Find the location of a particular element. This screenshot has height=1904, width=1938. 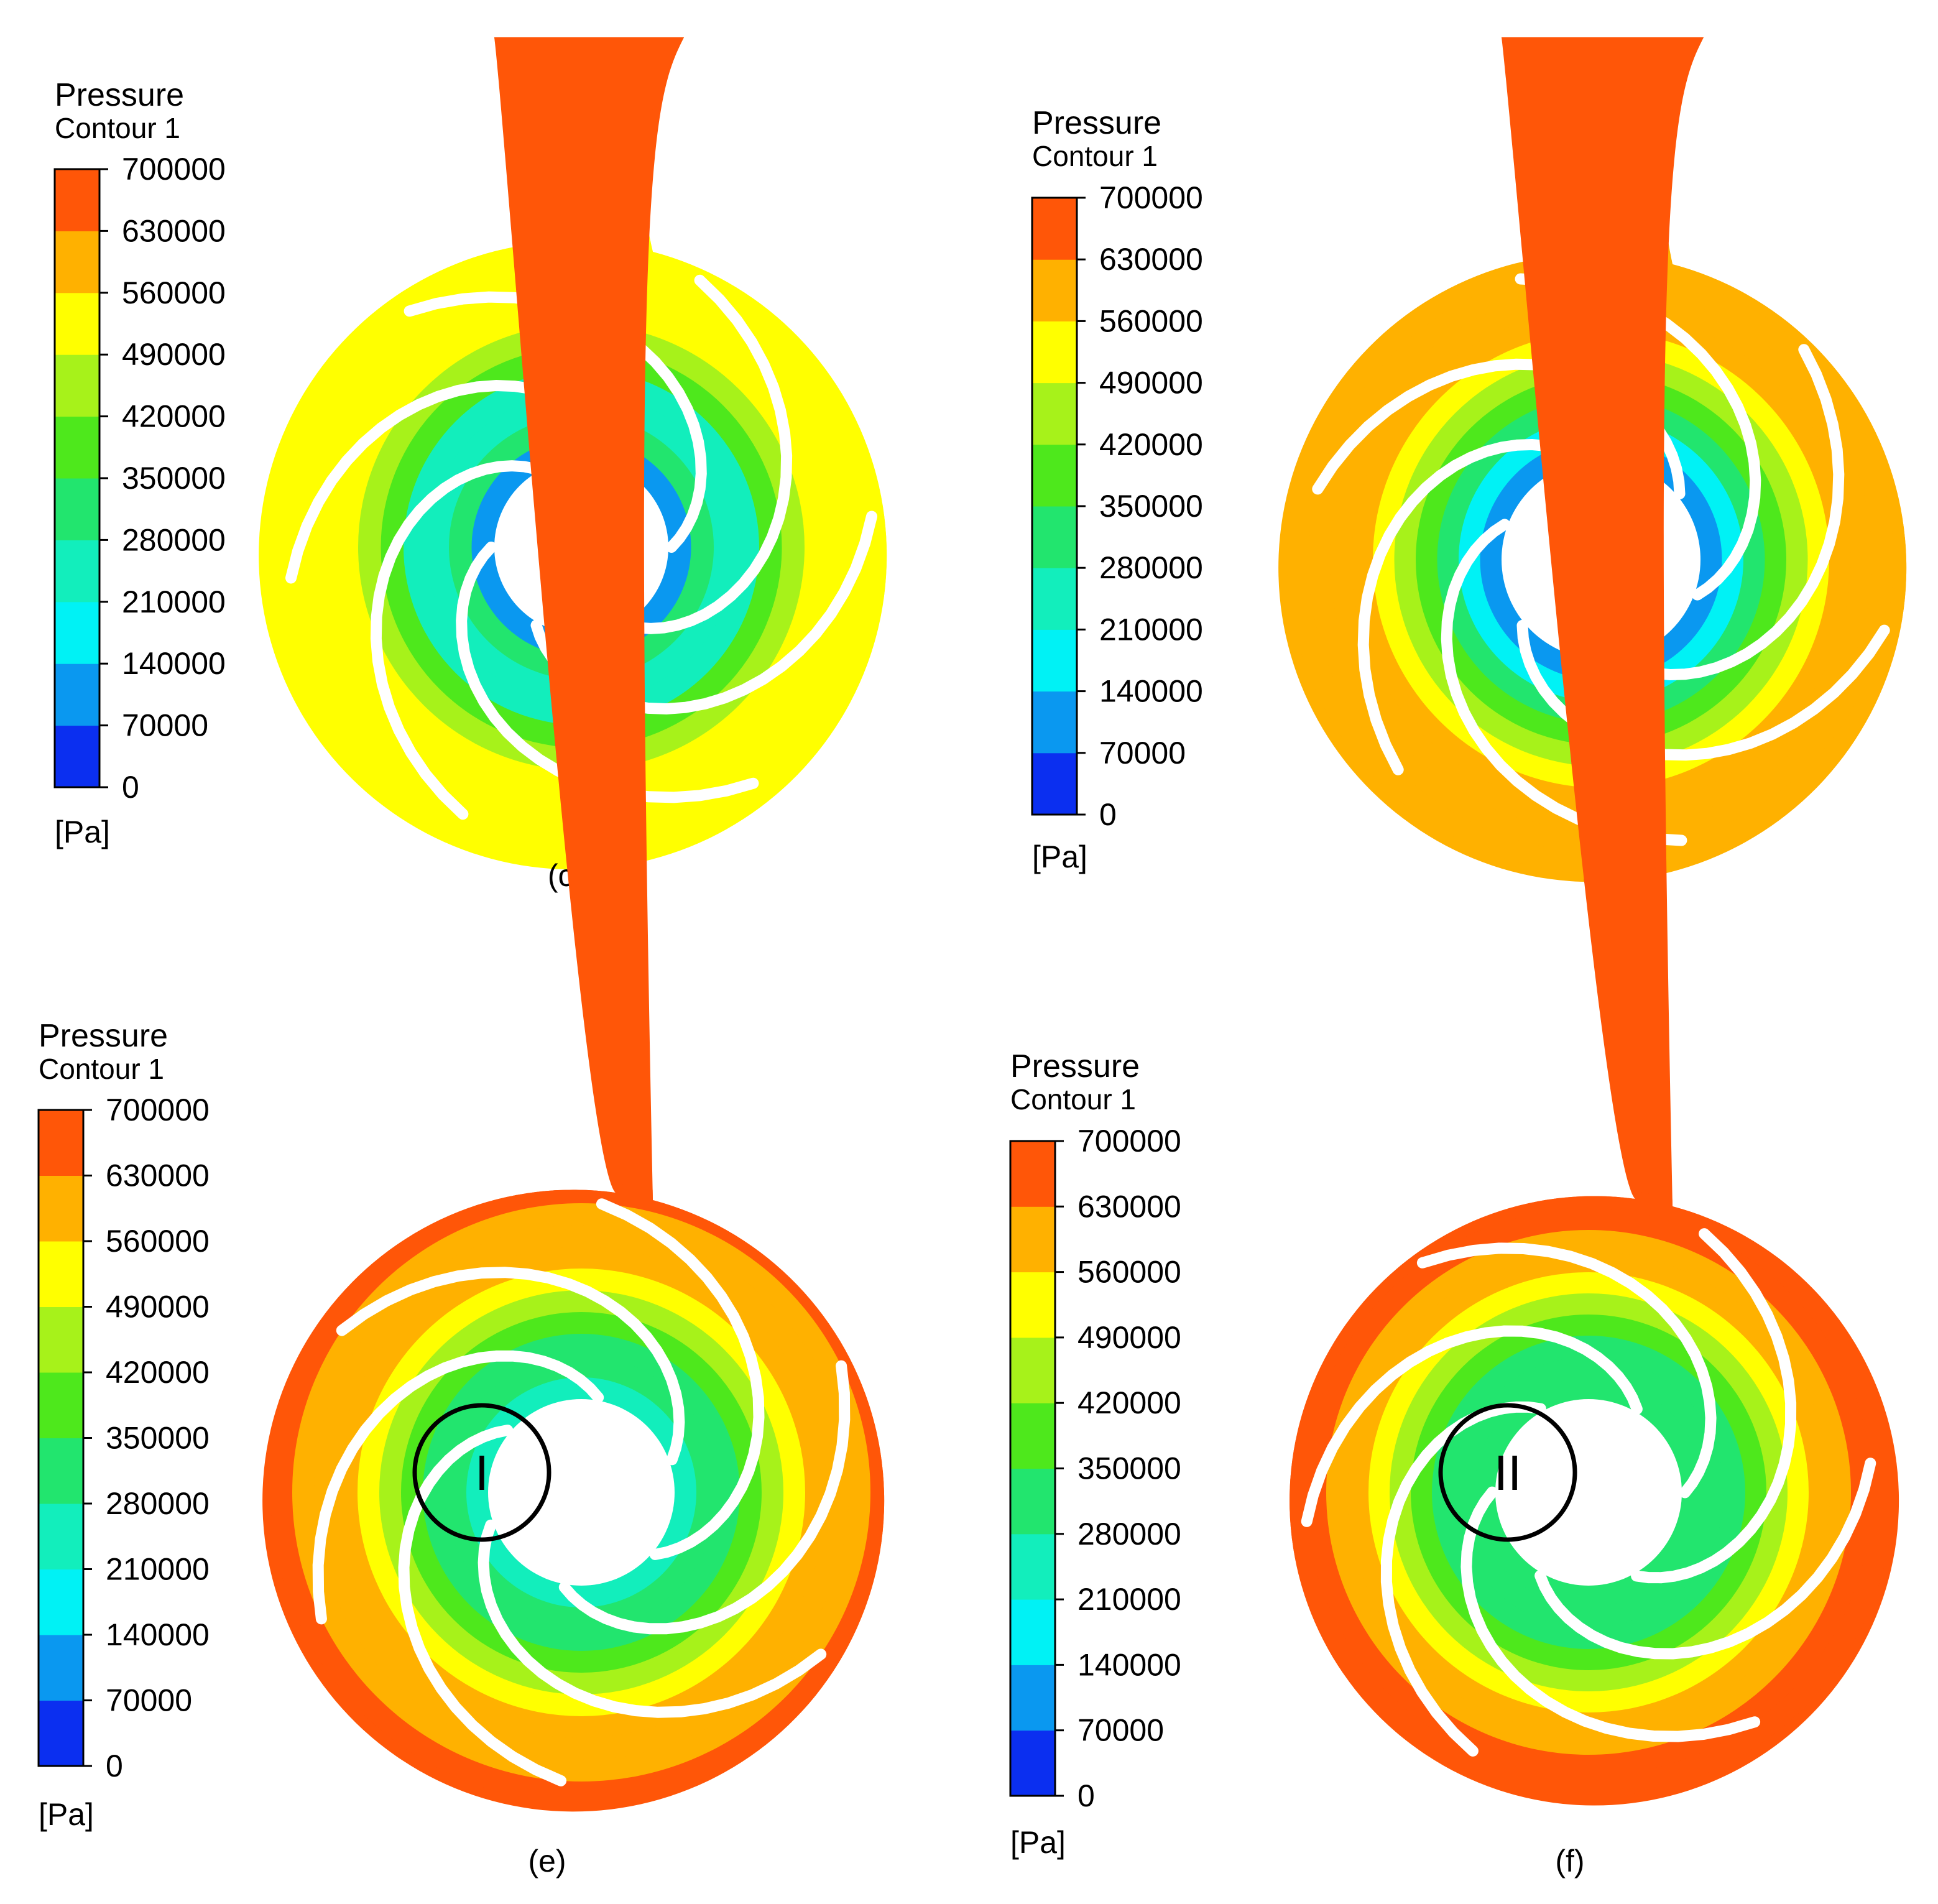

panel-label: (e) is located at coordinates (547, 1861).